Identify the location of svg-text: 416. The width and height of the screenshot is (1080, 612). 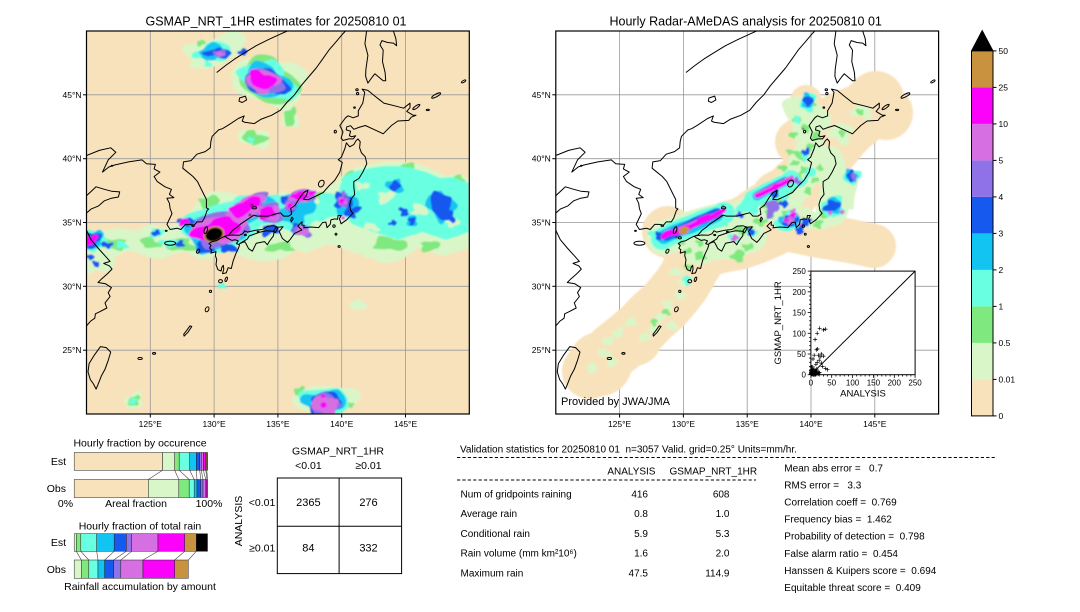
(639, 495).